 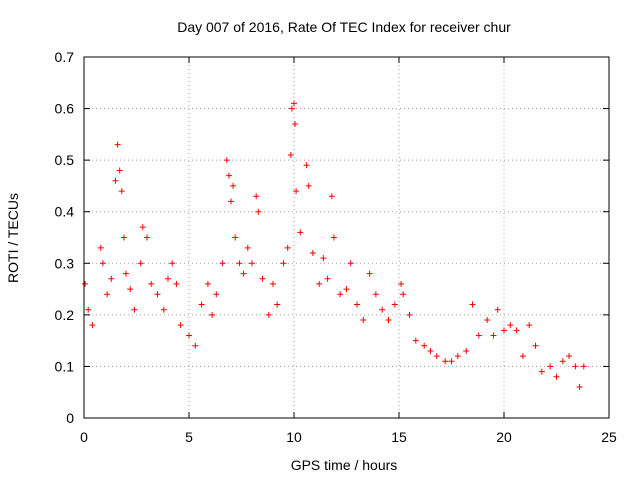 What do you see at coordinates (65, 315) in the screenshot?
I see `y-tick-label: 0.2` at bounding box center [65, 315].